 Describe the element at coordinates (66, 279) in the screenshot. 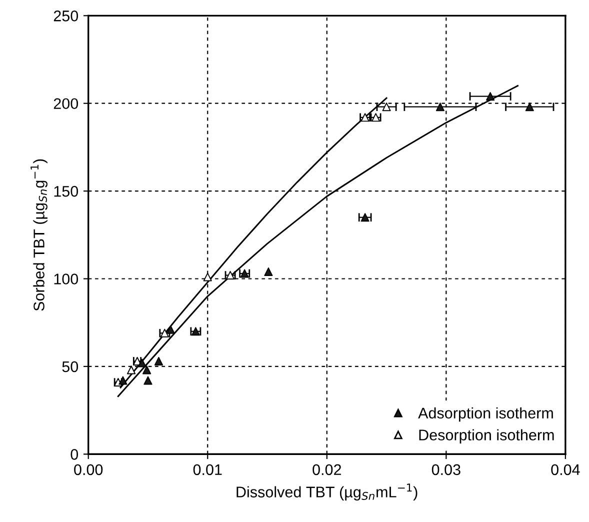

I see `y-tick-label: 100` at that location.